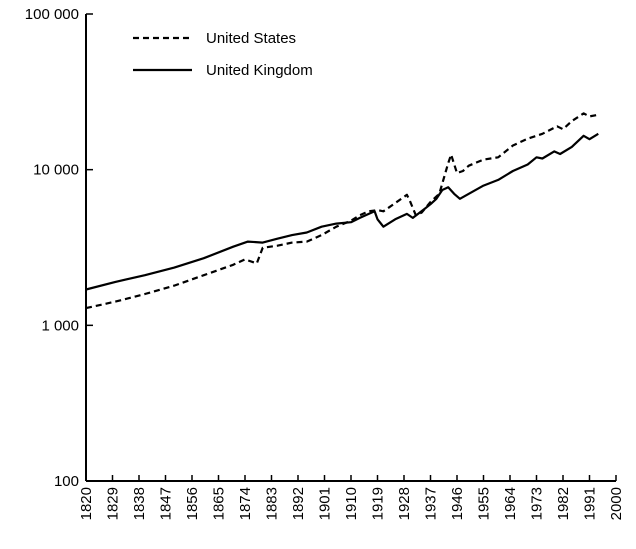  Describe the element at coordinates (537, 503) in the screenshot. I see `x-tick-label: 1973` at that location.